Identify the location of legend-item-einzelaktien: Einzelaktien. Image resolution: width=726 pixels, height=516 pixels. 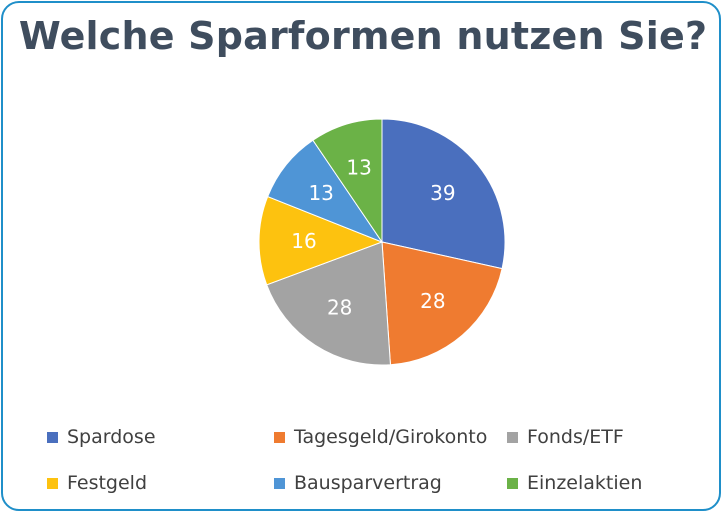
(574, 483).